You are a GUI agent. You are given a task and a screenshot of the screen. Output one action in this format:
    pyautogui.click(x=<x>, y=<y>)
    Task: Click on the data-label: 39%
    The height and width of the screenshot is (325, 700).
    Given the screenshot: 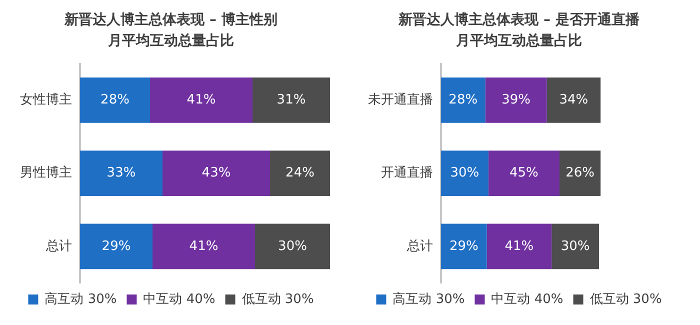 What is the action you would take?
    pyautogui.click(x=516, y=100)
    